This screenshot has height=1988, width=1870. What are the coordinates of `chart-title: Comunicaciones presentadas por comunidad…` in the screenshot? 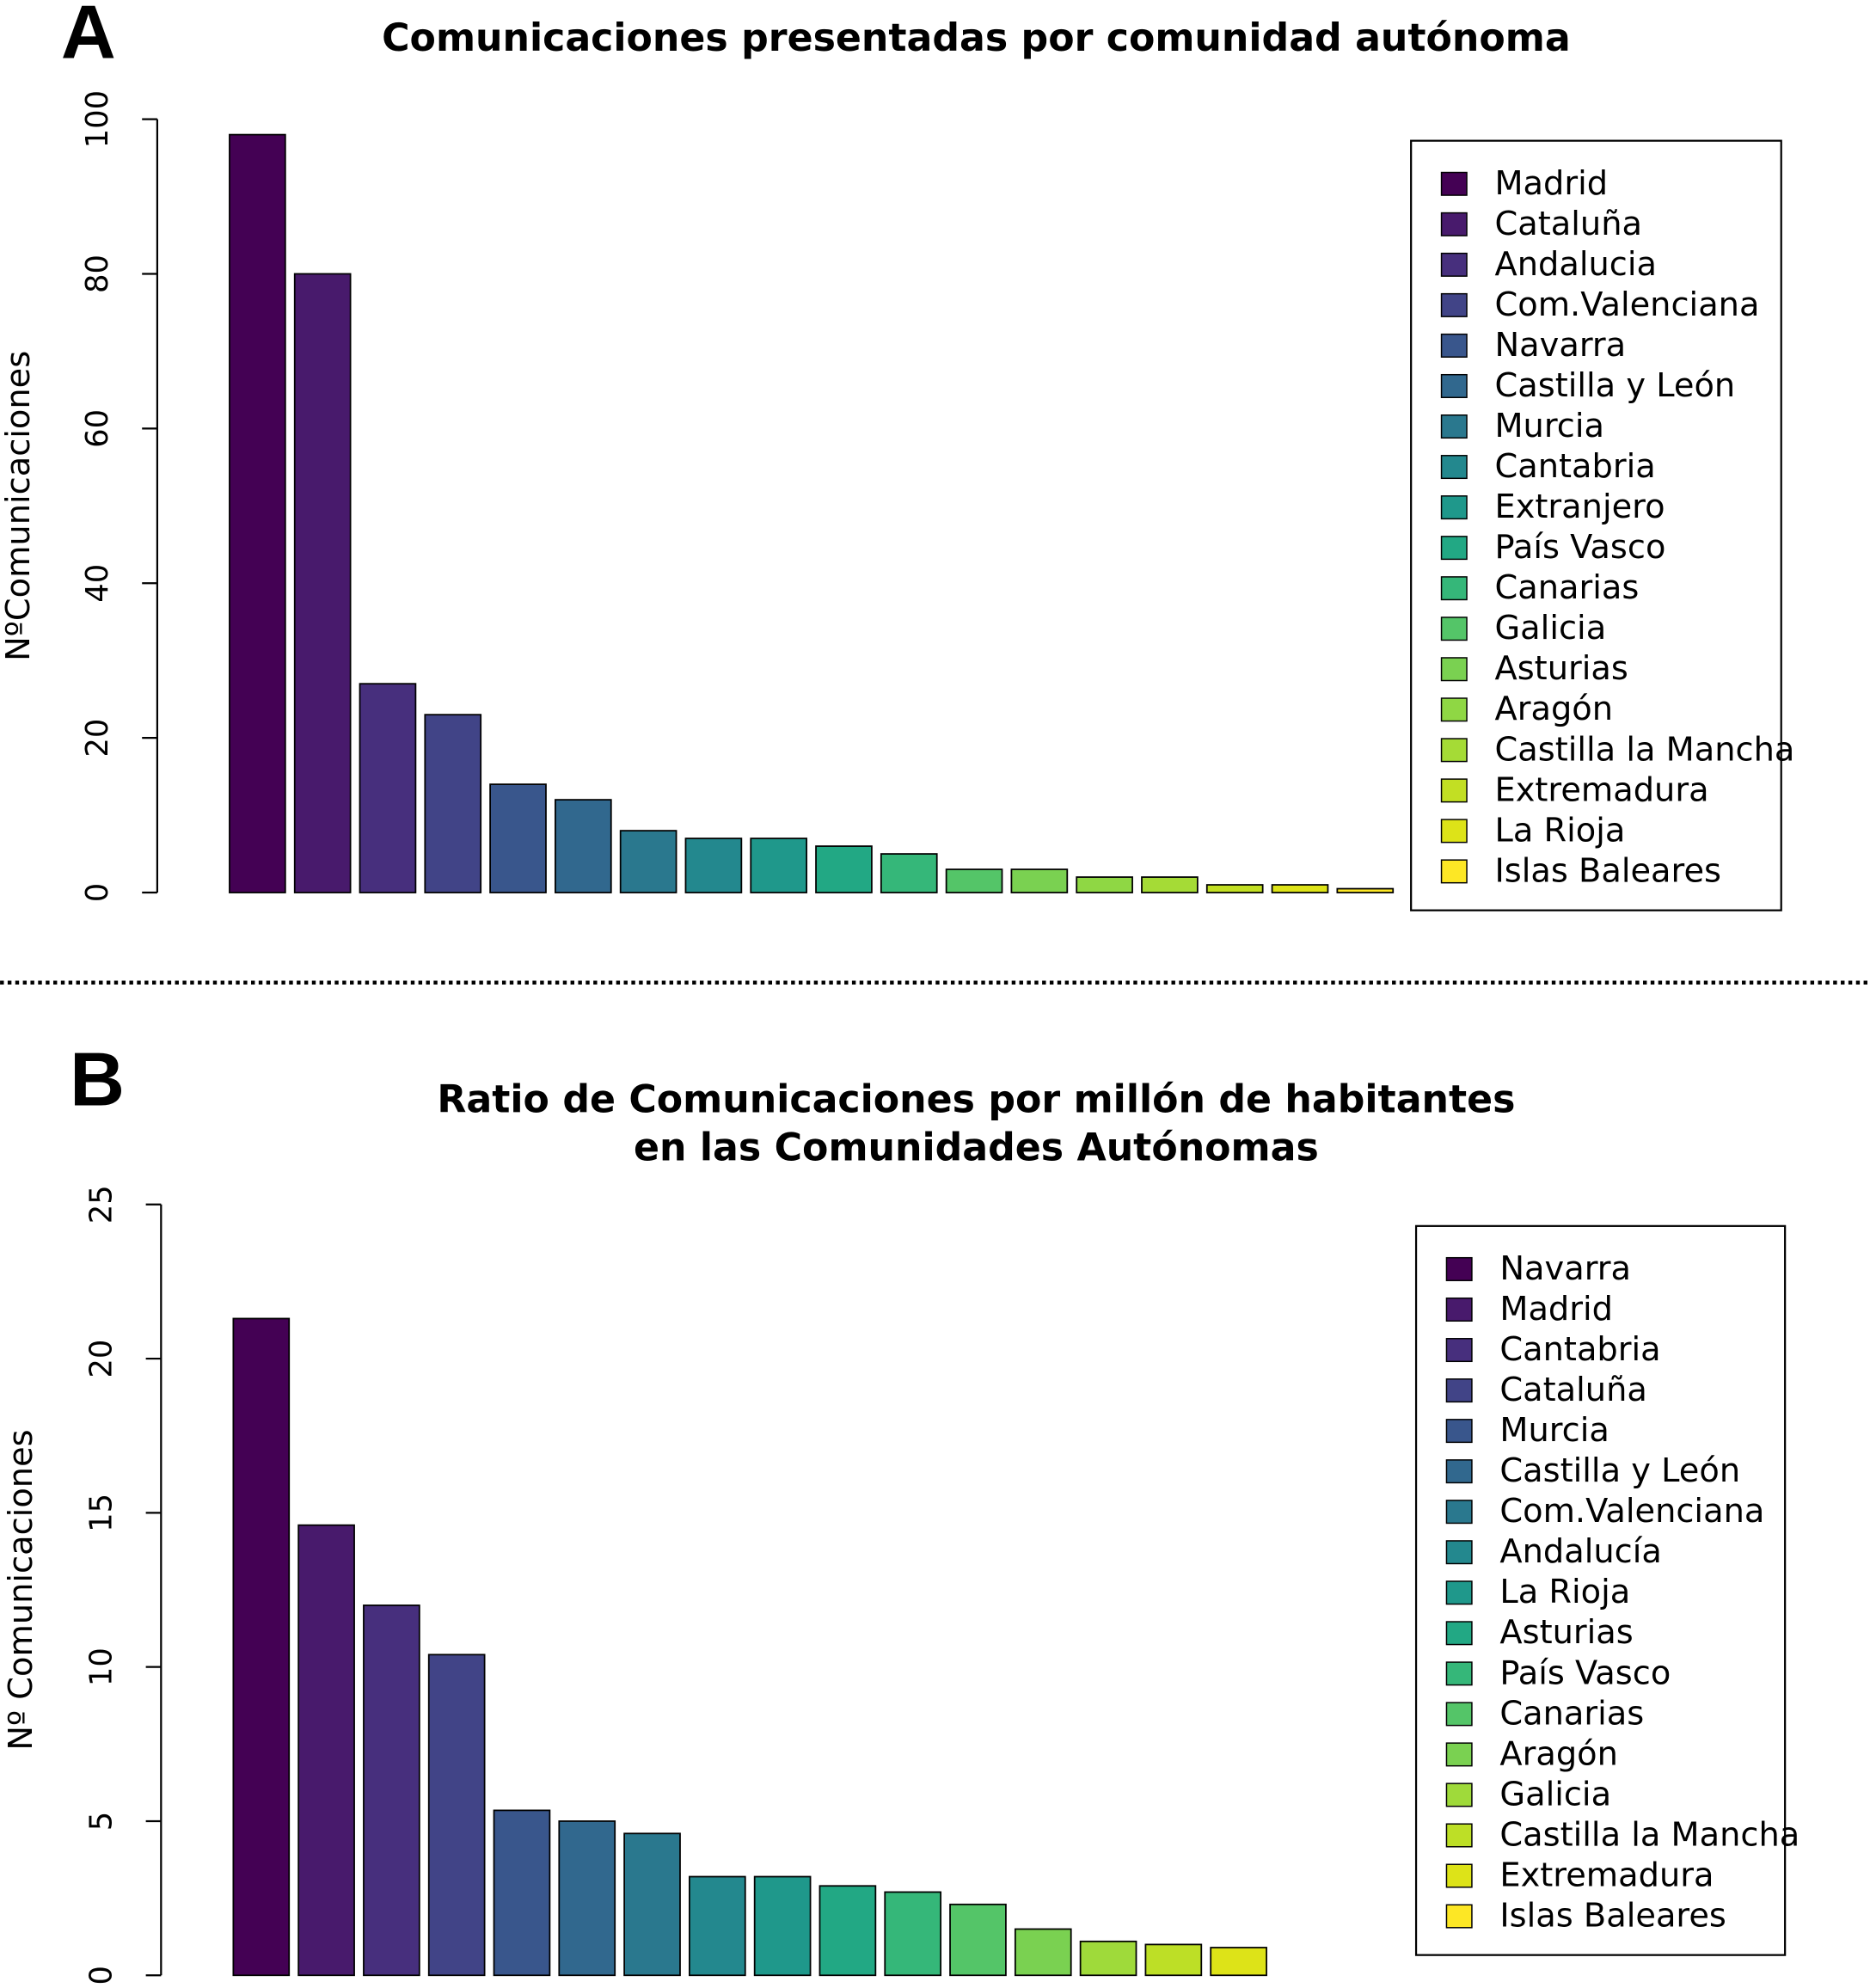 It's located at (976, 38).